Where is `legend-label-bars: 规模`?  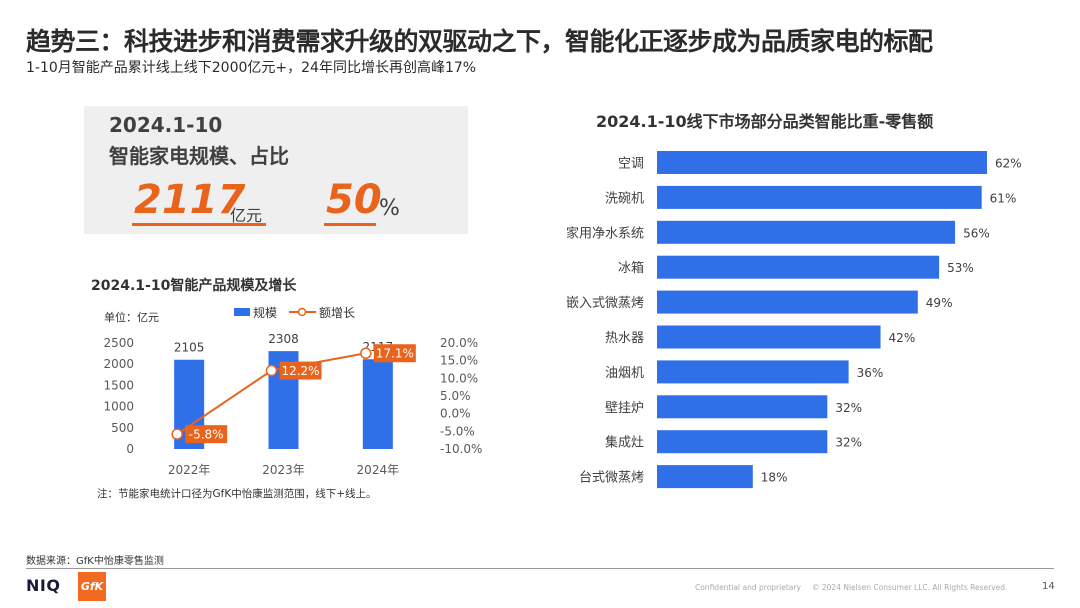
legend-label-bars: 规模 is located at coordinates (265, 312).